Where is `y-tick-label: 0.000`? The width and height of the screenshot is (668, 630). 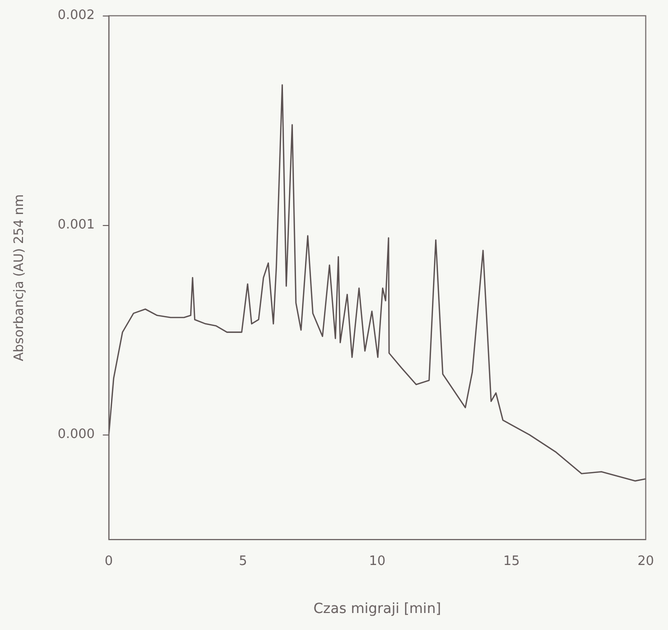
y-tick-label: 0.000 is located at coordinates (76, 434).